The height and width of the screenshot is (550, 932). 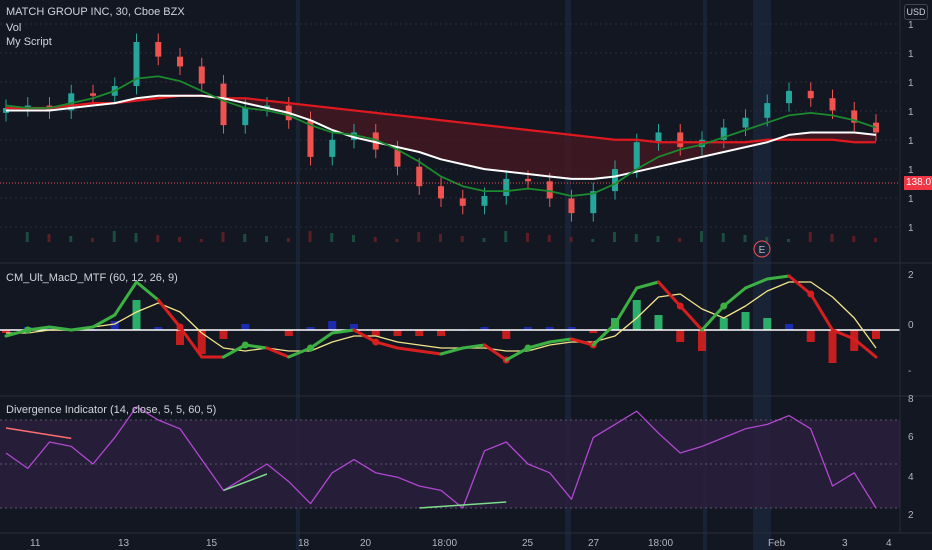 I want to click on currency-badge: USD, so click(x=916, y=12).